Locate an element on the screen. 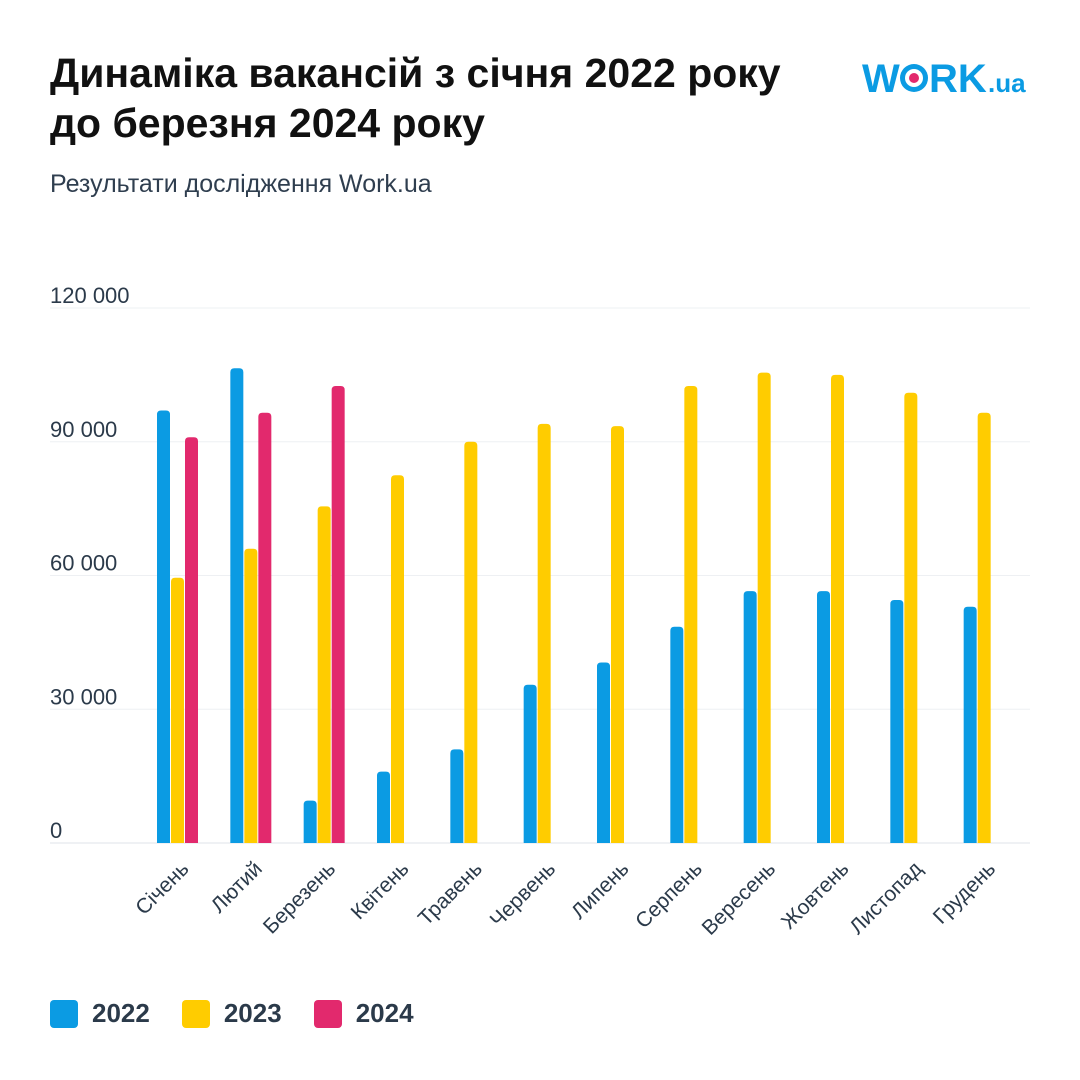  x-tick-label: Квітень is located at coordinates (380, 890).